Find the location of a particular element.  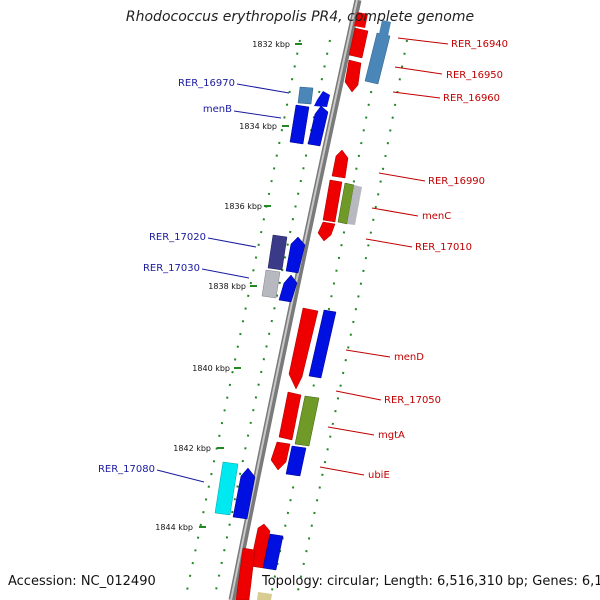

gene-label-mgtA: mgtA is located at coordinates (391, 435).